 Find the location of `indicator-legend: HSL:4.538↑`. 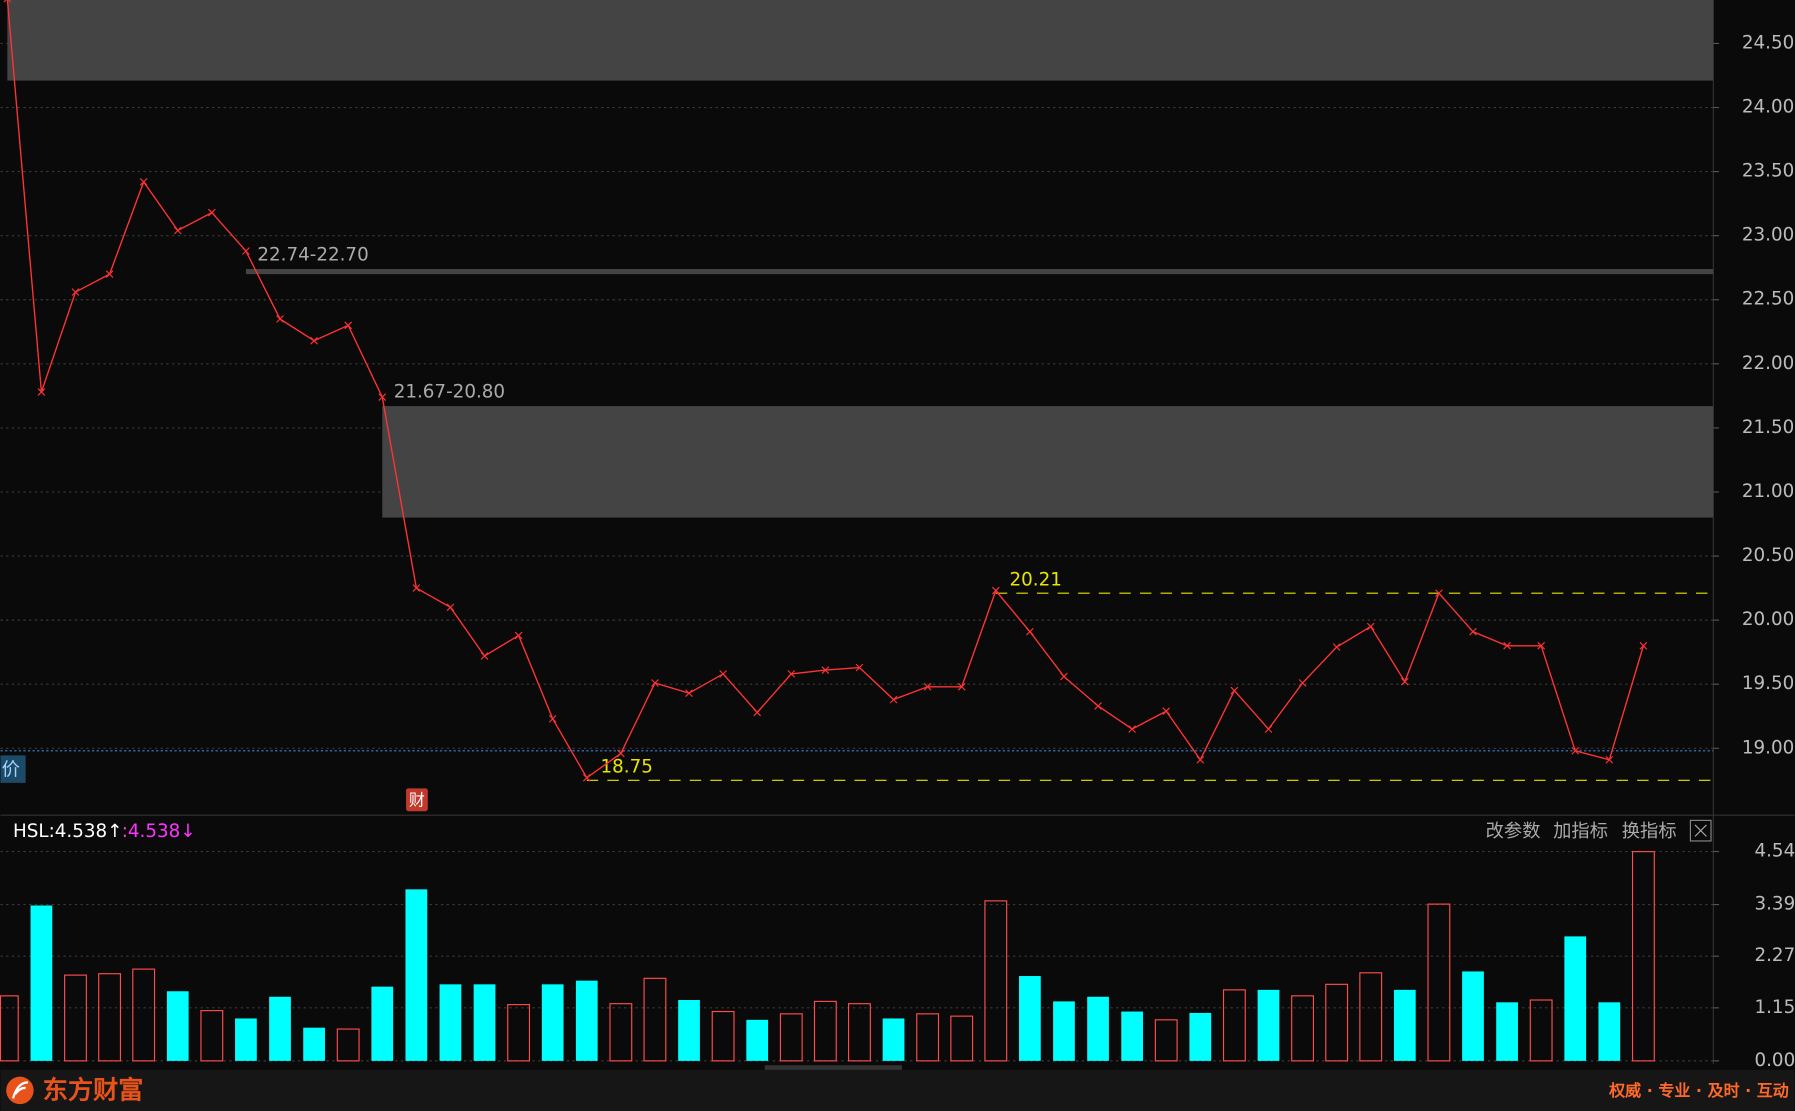

indicator-legend: HSL:4.538↑ is located at coordinates (67, 831).